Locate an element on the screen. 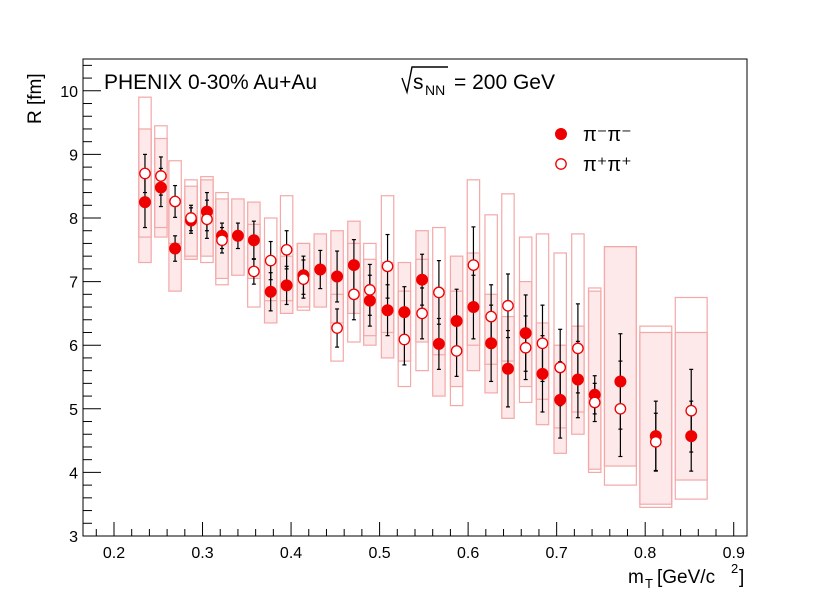 The height and width of the screenshot is (596, 830). y-tick-label: 4 is located at coordinates (73, 473).